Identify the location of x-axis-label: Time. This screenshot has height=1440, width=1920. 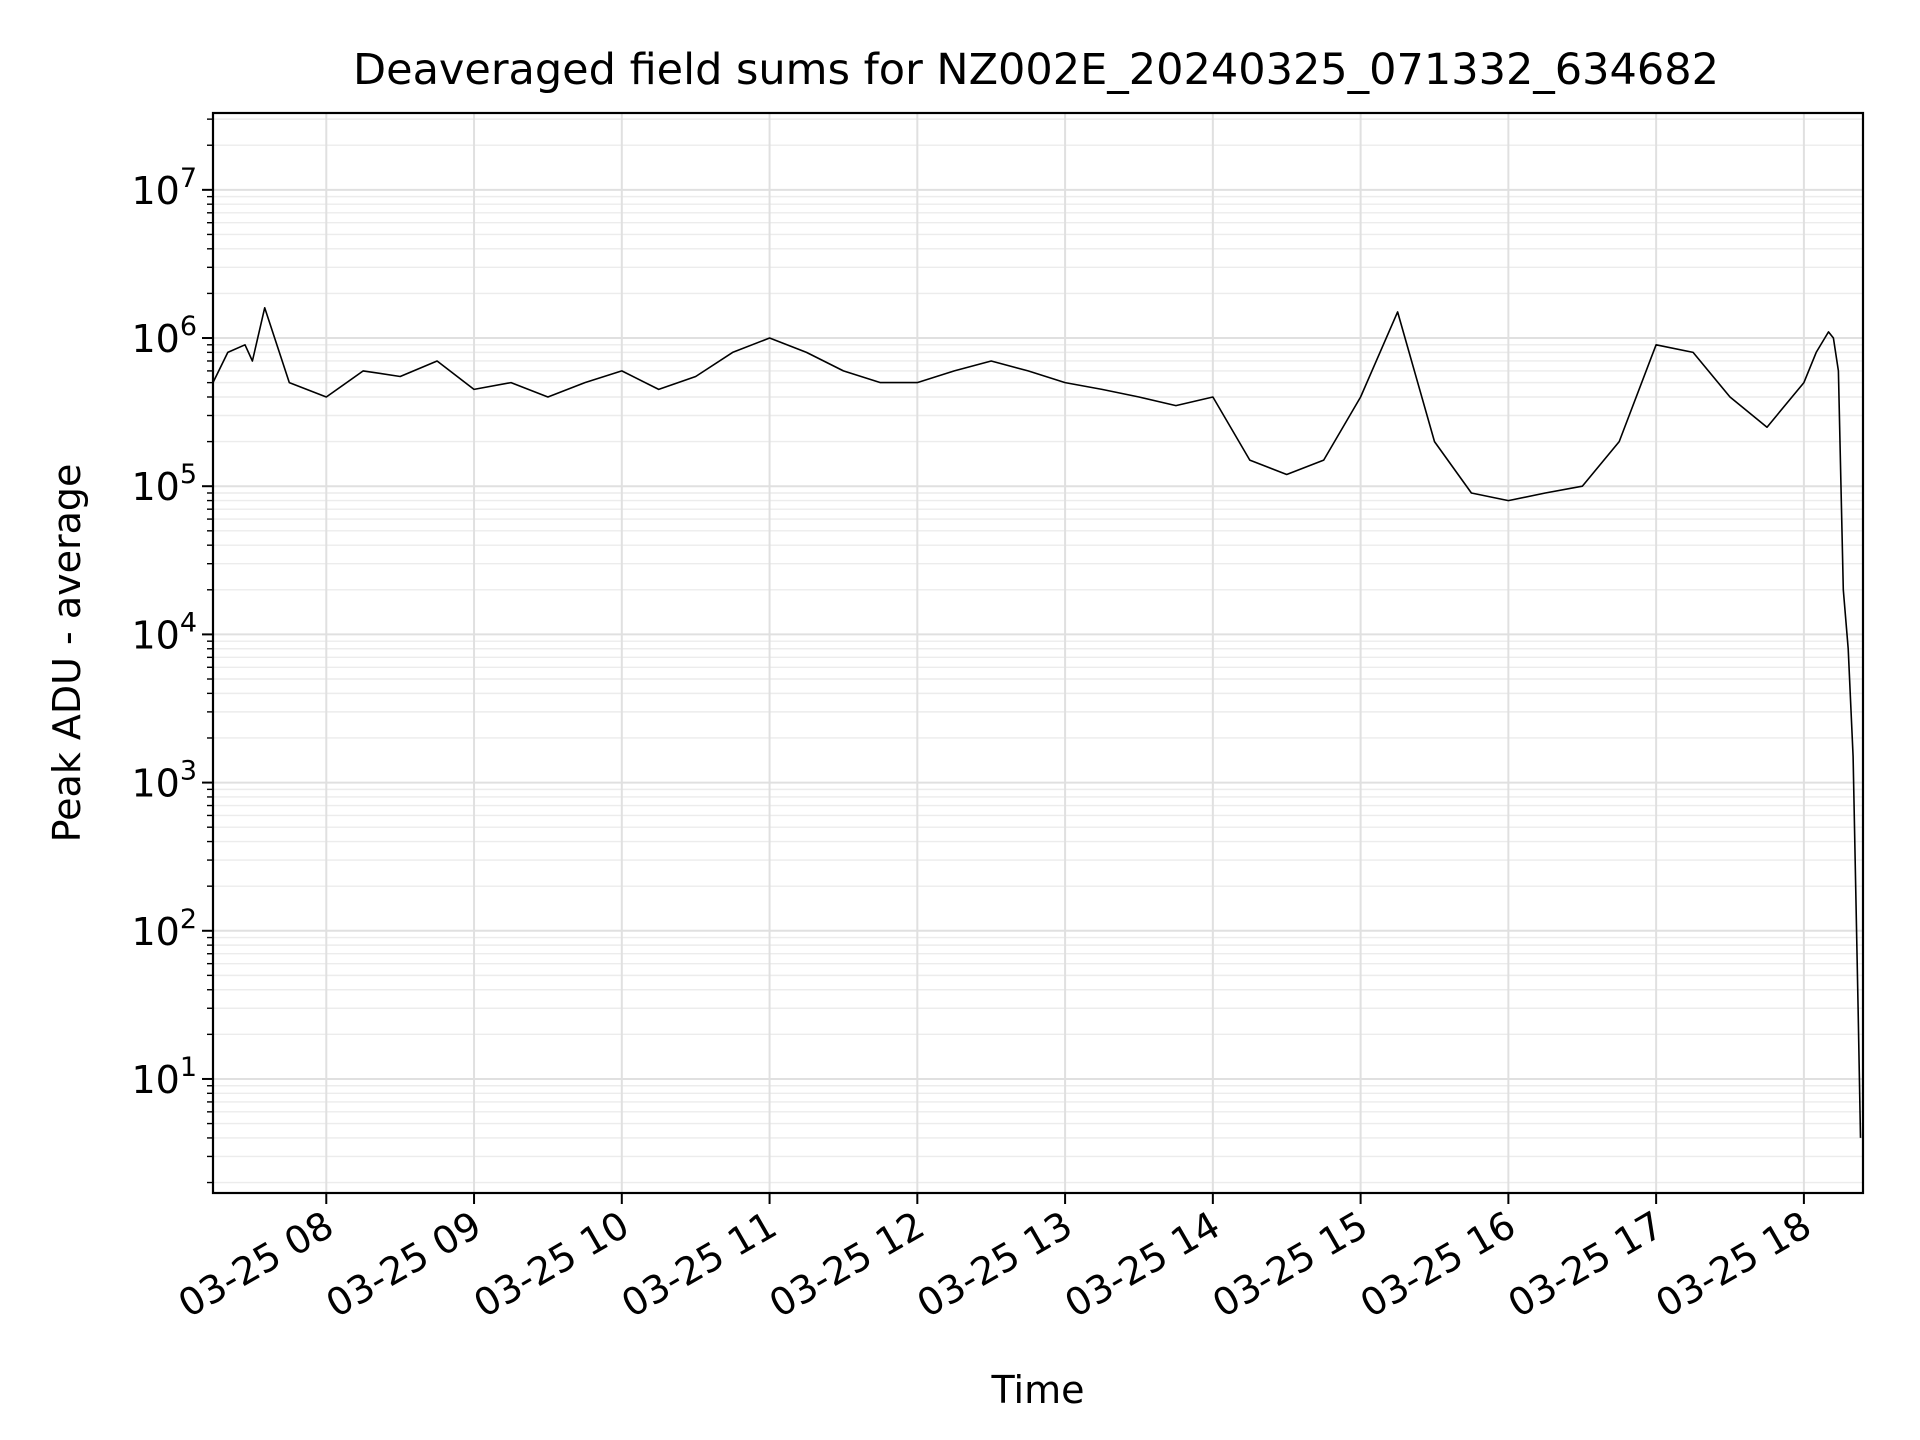
(1038, 1390).